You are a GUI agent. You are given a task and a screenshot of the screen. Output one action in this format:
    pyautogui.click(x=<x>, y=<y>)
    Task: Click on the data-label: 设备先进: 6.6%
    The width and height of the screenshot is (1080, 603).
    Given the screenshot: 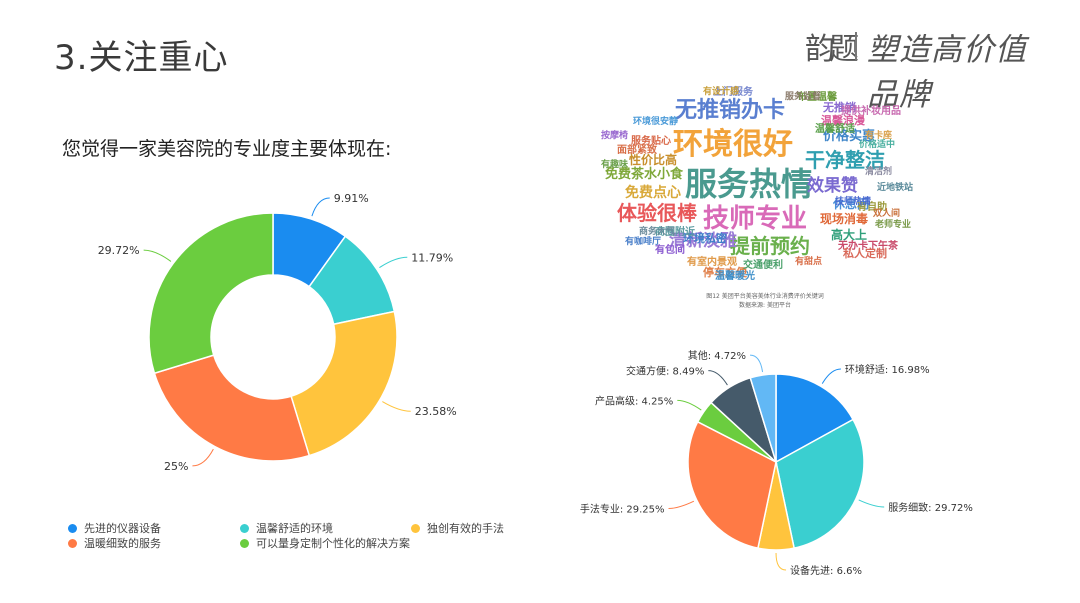 What is the action you would take?
    pyautogui.click(x=826, y=570)
    